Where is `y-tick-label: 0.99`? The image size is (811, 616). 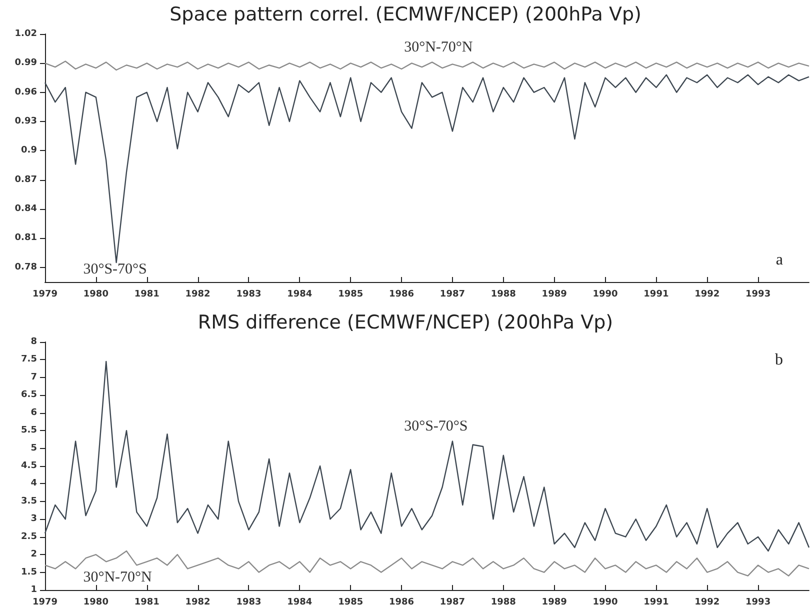 y-tick-label: 0.99 is located at coordinates (25, 63).